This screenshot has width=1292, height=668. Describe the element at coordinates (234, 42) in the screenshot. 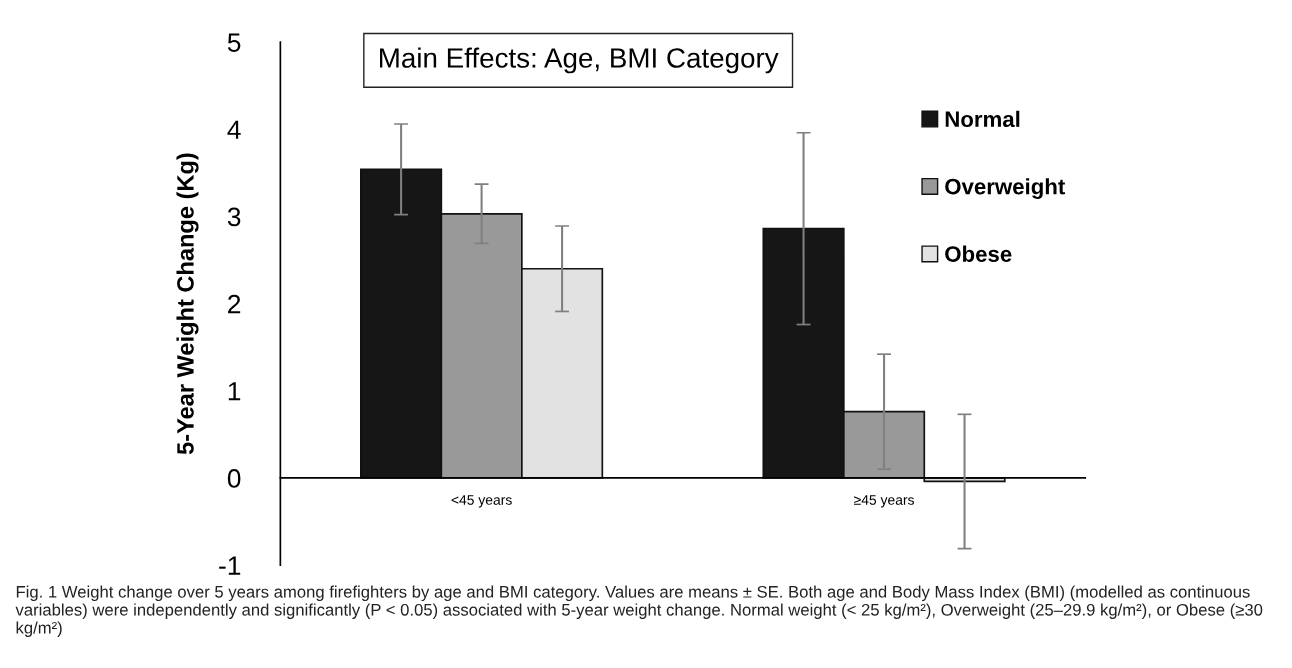

I see `y-tick-label: 5` at that location.